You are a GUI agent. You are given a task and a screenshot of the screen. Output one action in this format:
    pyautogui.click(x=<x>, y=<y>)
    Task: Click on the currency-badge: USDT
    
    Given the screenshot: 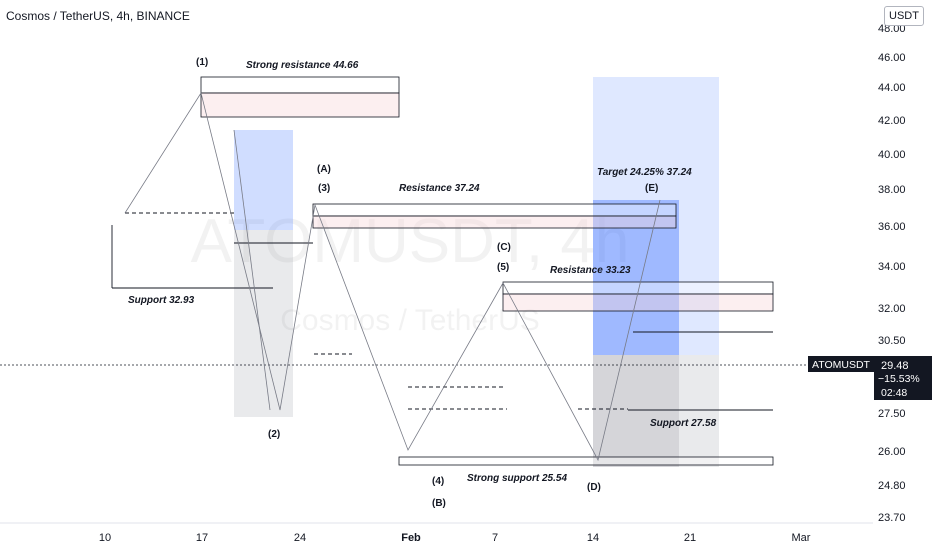 What is the action you would take?
    pyautogui.click(x=904, y=16)
    